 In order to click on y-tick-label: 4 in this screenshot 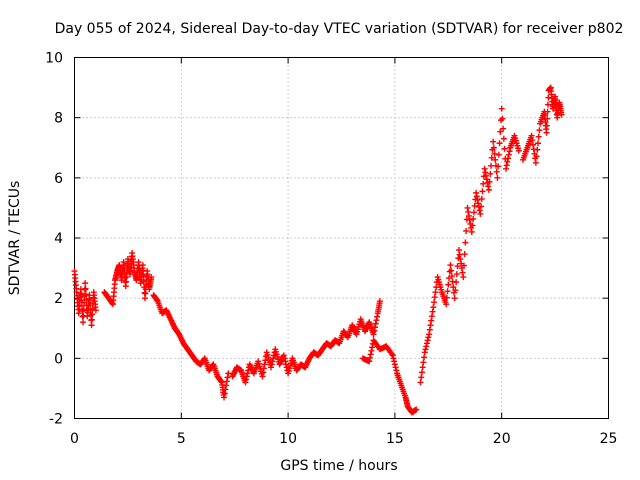, I will do `click(58, 239)`.